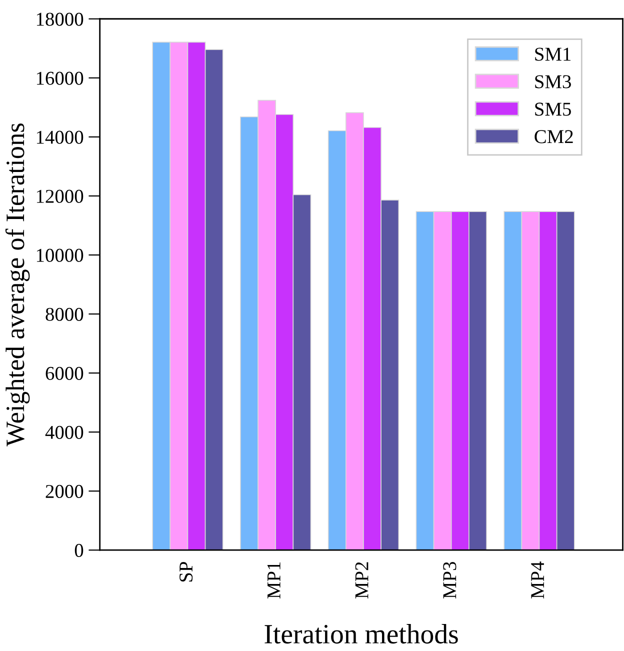 The height and width of the screenshot is (651, 624). What do you see at coordinates (537, 580) in the screenshot?
I see `x-tick-label: MP4` at bounding box center [537, 580].